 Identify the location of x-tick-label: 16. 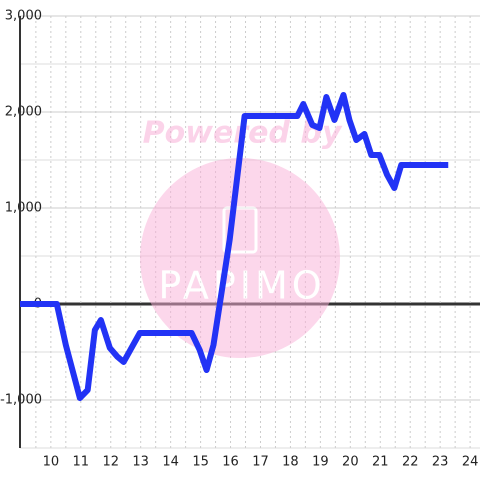
(230, 462).